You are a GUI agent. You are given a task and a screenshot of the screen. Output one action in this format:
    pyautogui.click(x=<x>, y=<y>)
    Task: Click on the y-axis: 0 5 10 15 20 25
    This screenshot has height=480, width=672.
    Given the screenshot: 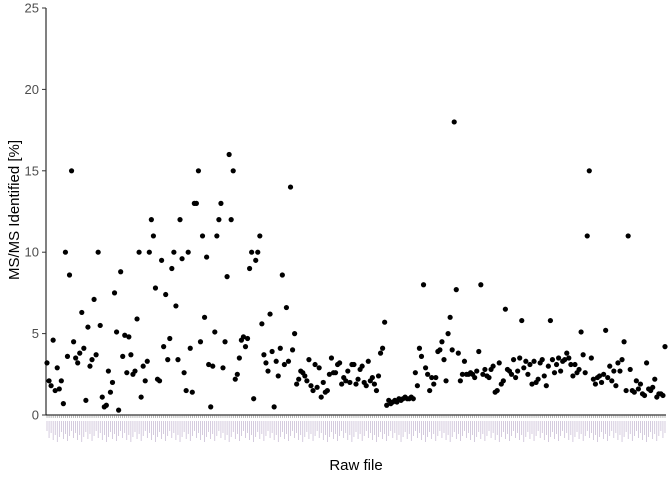 What is the action you would take?
    pyautogui.click(x=36, y=212)
    